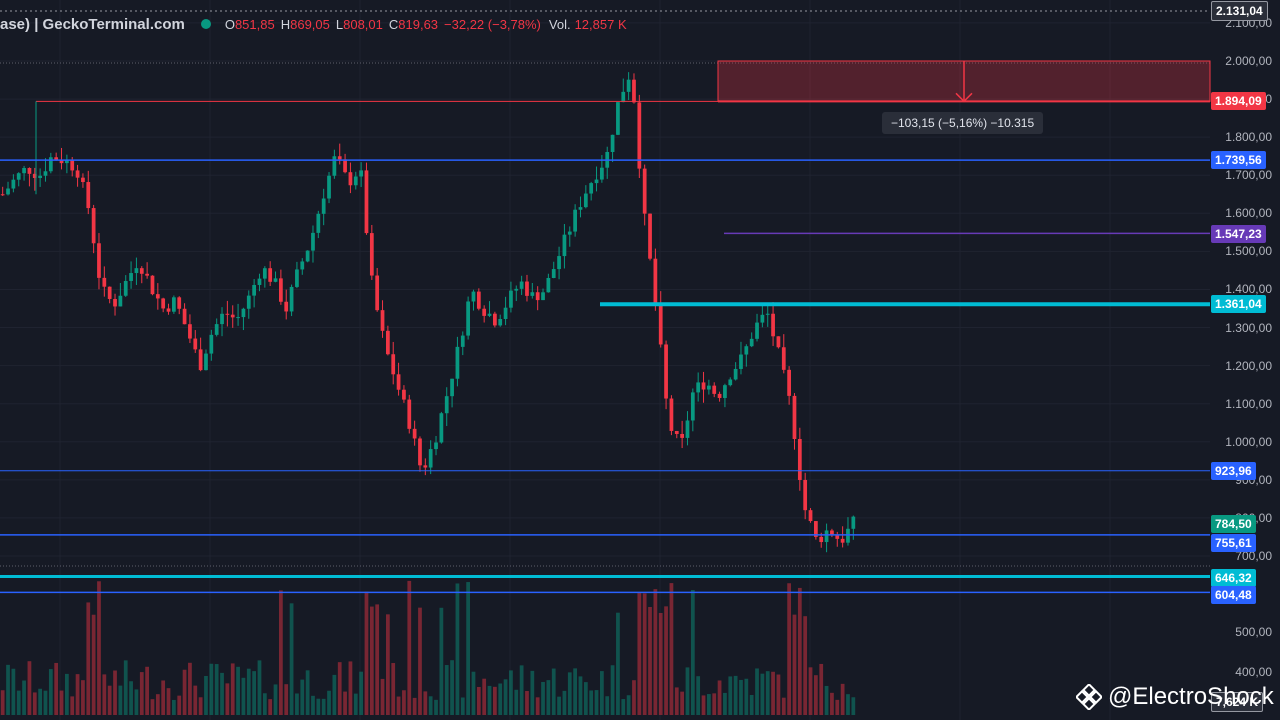 This screenshot has height=720, width=1280. Describe the element at coordinates (92, 24) in the screenshot. I see `symbol-title: ase) | GeckoTerminal.com` at that location.